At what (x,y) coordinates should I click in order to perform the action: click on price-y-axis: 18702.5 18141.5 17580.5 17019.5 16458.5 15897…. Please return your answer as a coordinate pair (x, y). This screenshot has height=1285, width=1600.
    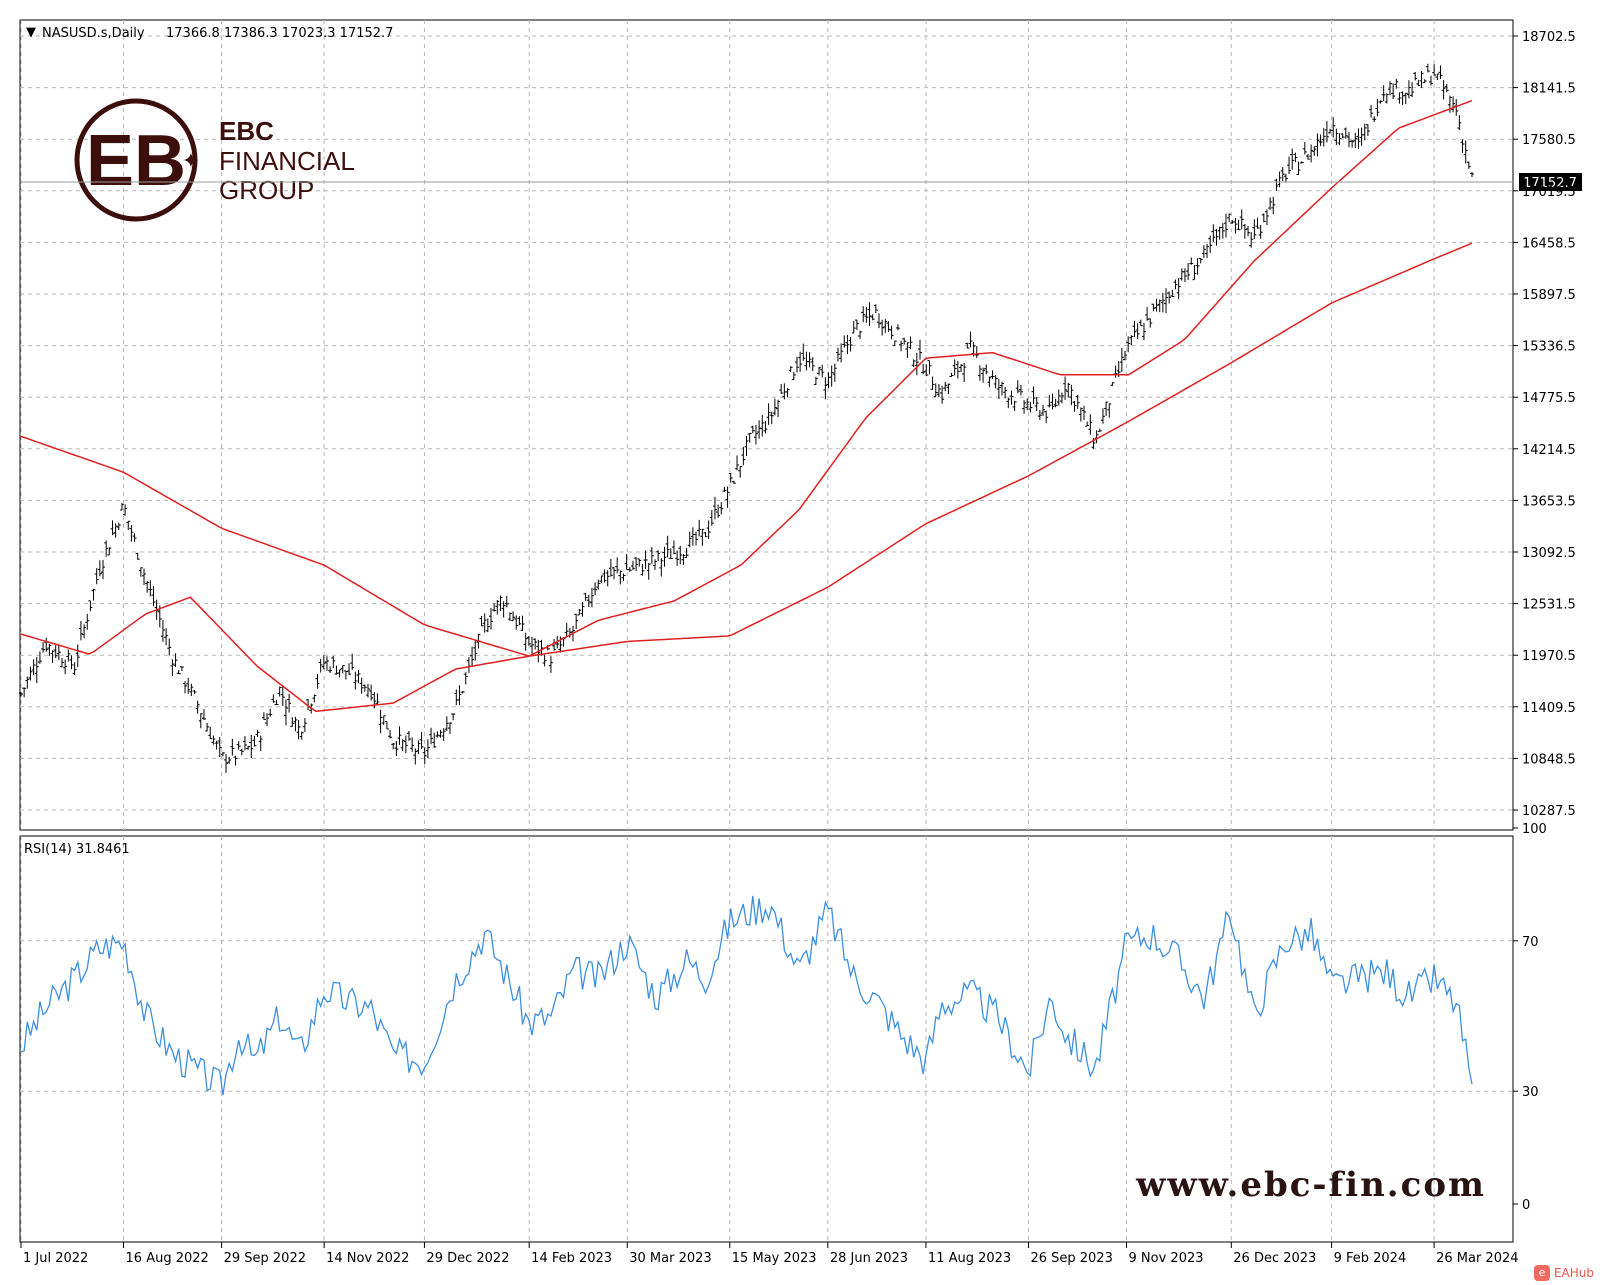
    Looking at the image, I should click on (1544, 424).